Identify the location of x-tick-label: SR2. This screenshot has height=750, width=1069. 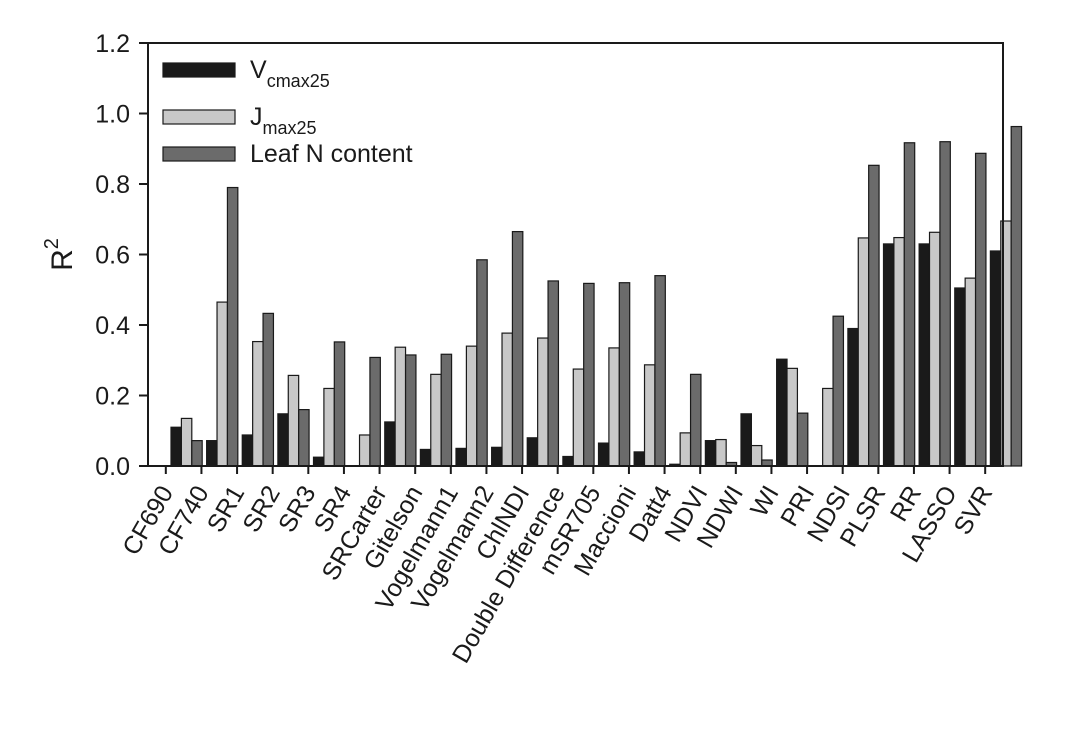
(261, 509).